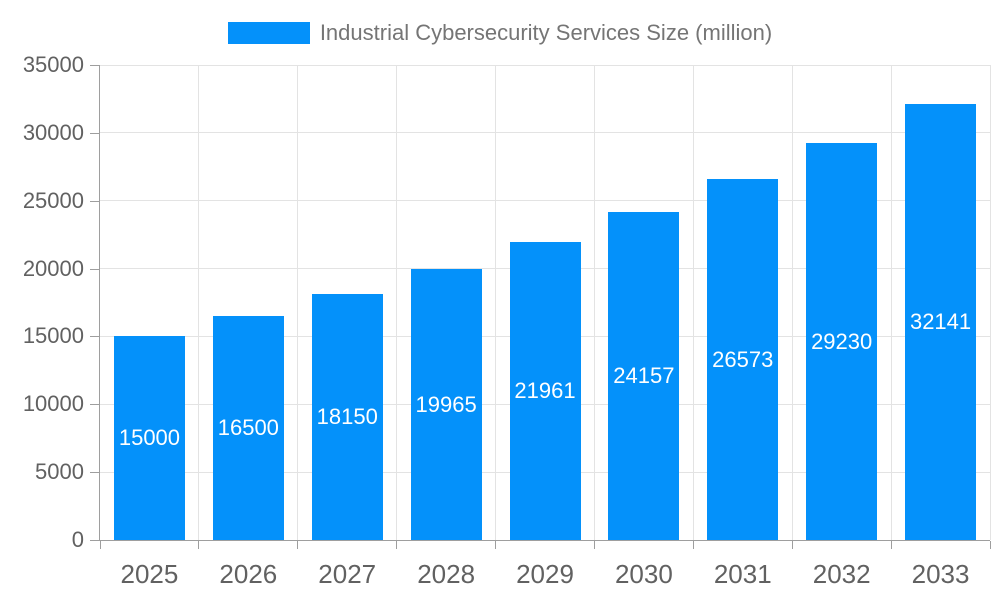 The width and height of the screenshot is (1000, 600). I want to click on y-tick-label: 0, so click(77, 539).